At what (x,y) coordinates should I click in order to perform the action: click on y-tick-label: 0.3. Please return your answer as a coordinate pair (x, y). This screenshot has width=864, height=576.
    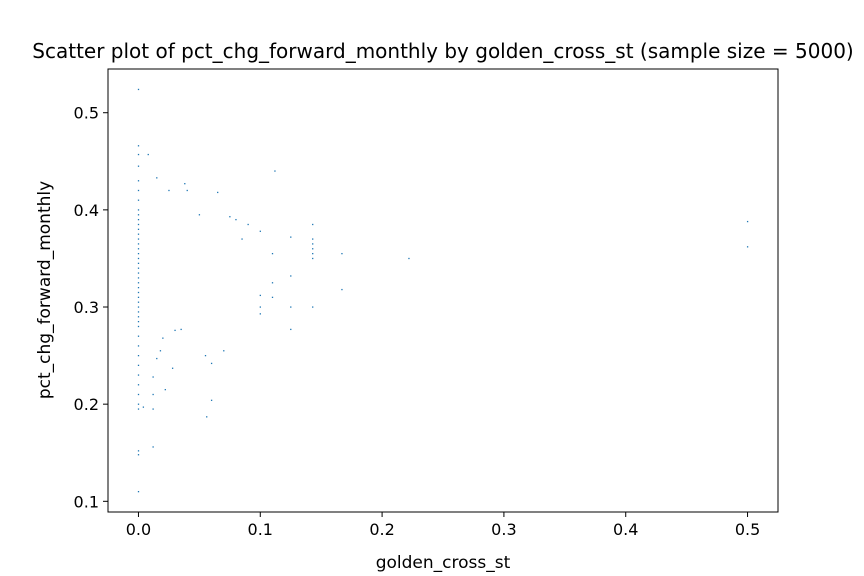
    Looking at the image, I should click on (86, 307).